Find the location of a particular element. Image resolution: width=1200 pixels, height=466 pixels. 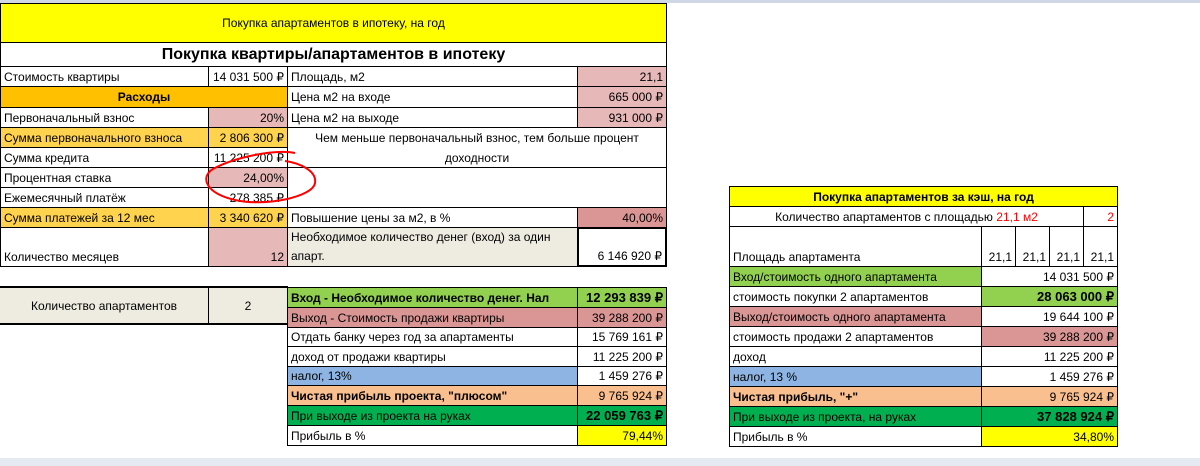

result-value: 15 769 161 ₽ is located at coordinates (622, 337).